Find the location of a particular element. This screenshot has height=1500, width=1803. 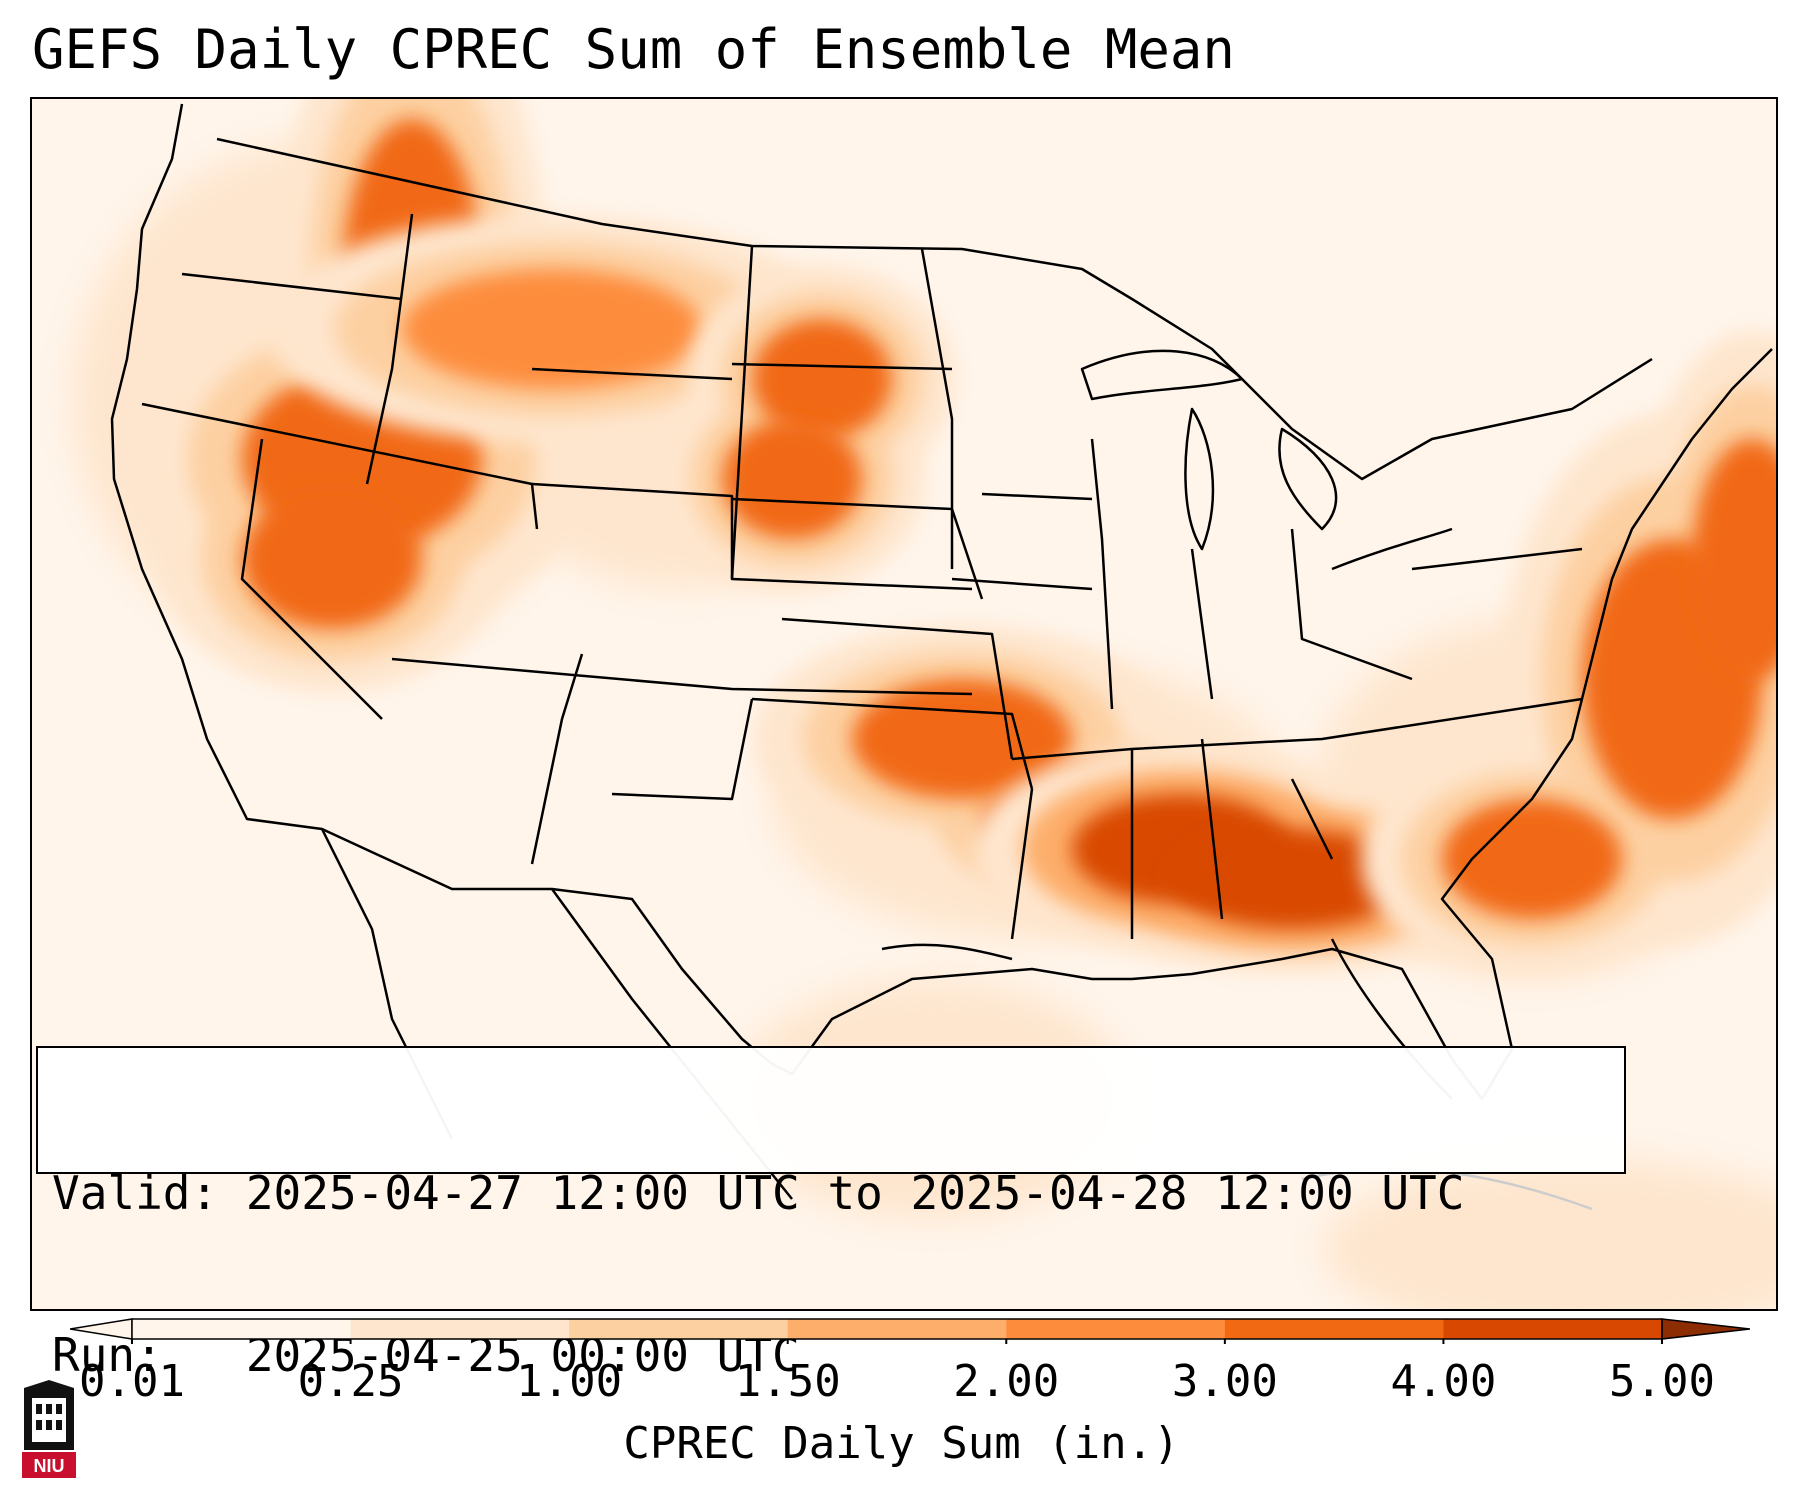

colorbar-outline is located at coordinates (897, 1329).